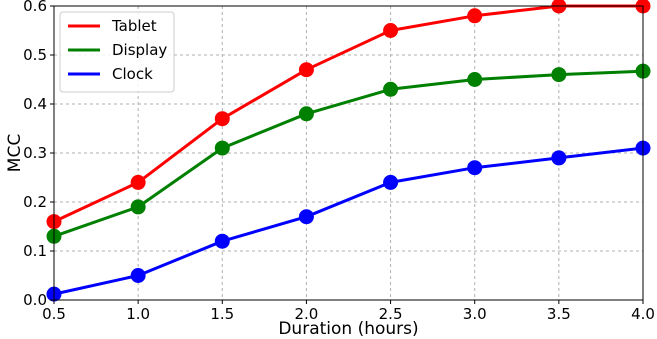  Describe the element at coordinates (306, 314) in the screenshot. I see `x-tick-label: 2.0` at that location.